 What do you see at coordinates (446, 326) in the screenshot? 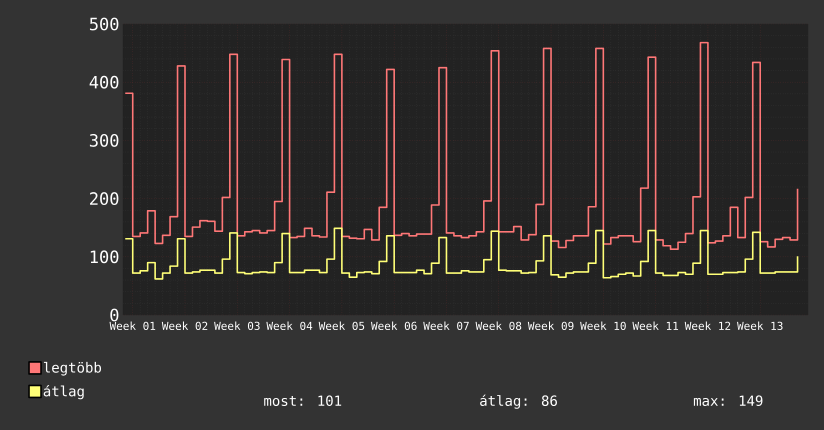
I see `x-tick-label: Week 07` at bounding box center [446, 326].